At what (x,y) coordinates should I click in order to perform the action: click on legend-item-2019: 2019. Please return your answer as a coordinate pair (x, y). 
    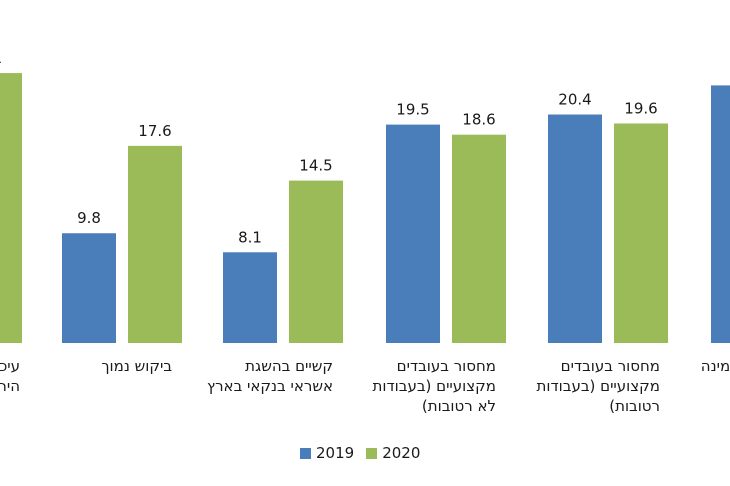
    Looking at the image, I should click on (327, 453).